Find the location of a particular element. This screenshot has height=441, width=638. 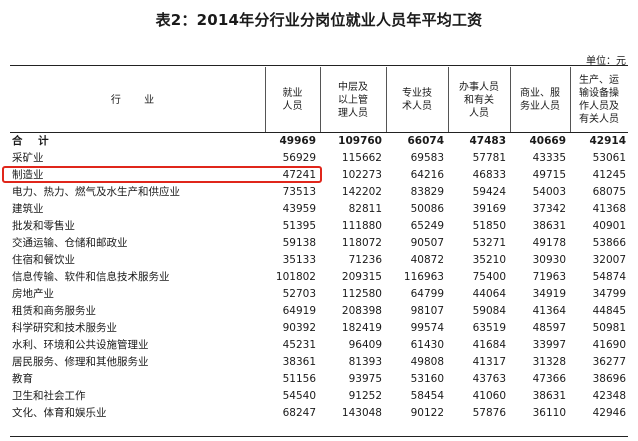

wage-value: 99574 is located at coordinates (427, 328).